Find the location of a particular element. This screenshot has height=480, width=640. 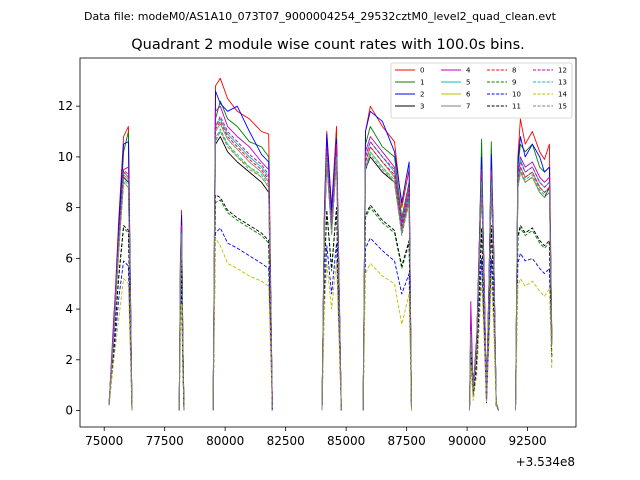

y-tick-label-5: 10 is located at coordinates (65, 157).